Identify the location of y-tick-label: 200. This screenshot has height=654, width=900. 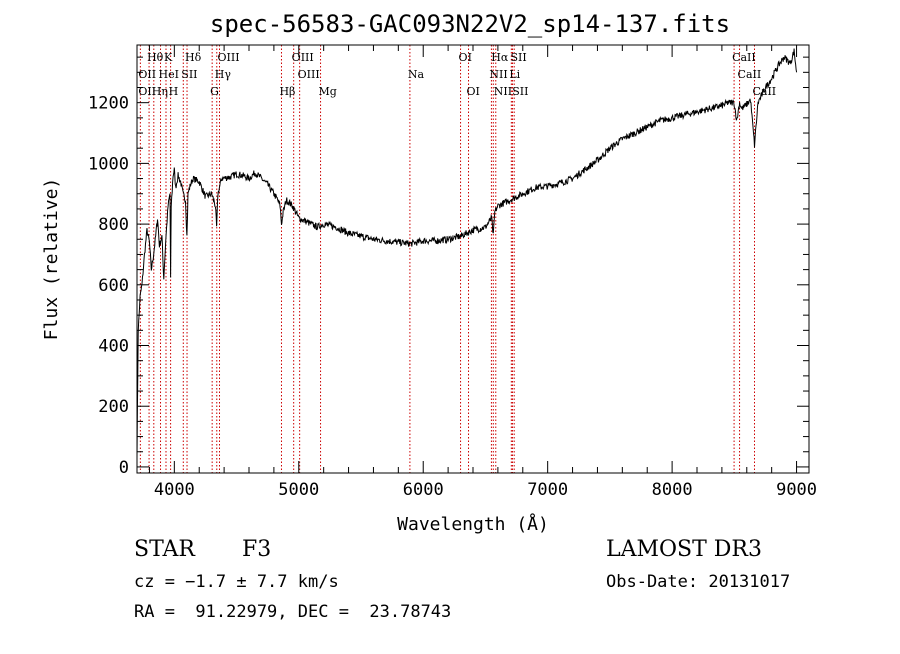
(113, 407).